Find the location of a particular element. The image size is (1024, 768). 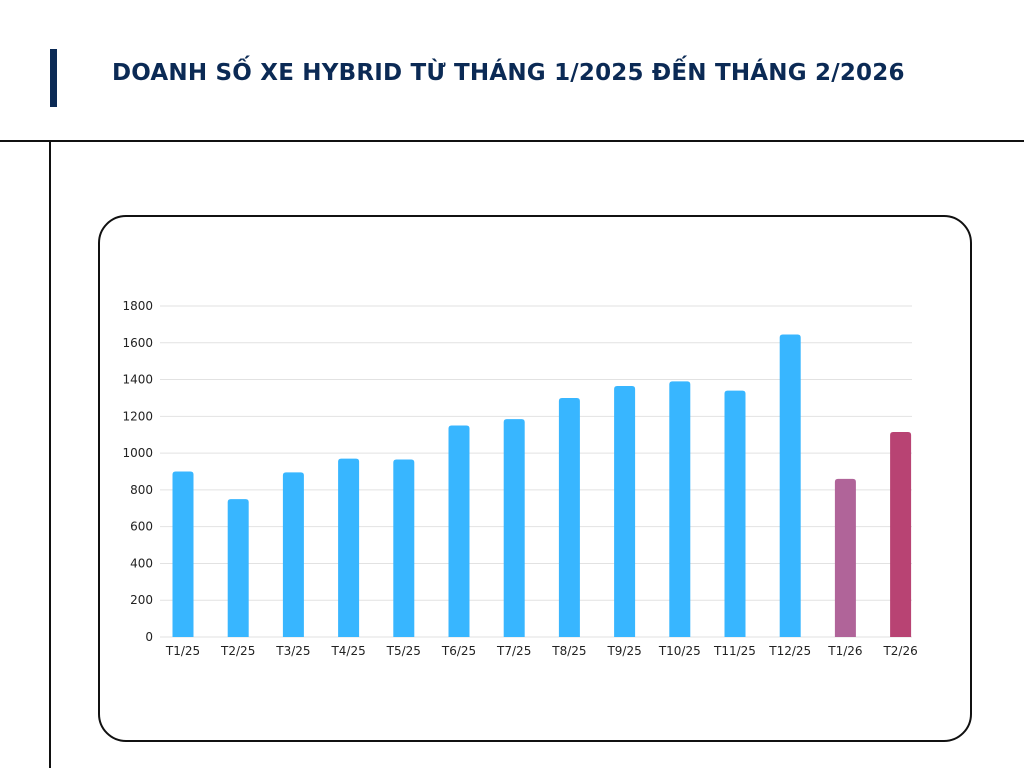

y-tick-label: 1800 is located at coordinates (137, 306).